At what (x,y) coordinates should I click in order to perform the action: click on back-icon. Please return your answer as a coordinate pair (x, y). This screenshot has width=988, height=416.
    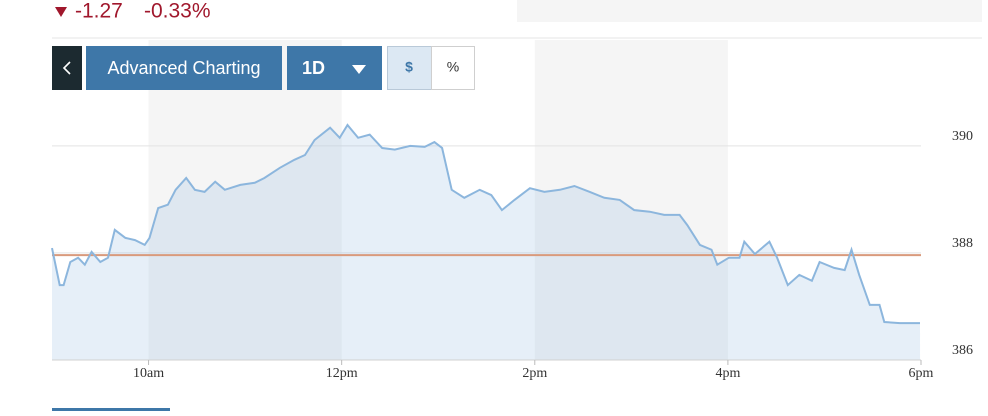
    Looking at the image, I should click on (66, 68).